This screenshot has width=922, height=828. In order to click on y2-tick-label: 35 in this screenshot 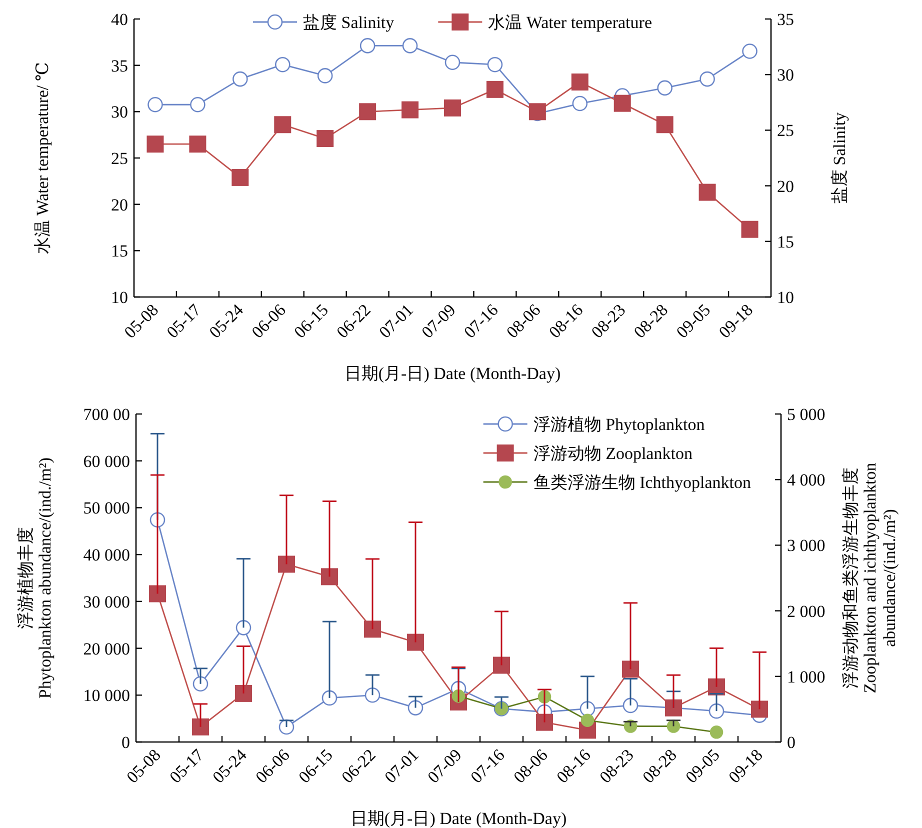, I will do `click(785, 19)`.